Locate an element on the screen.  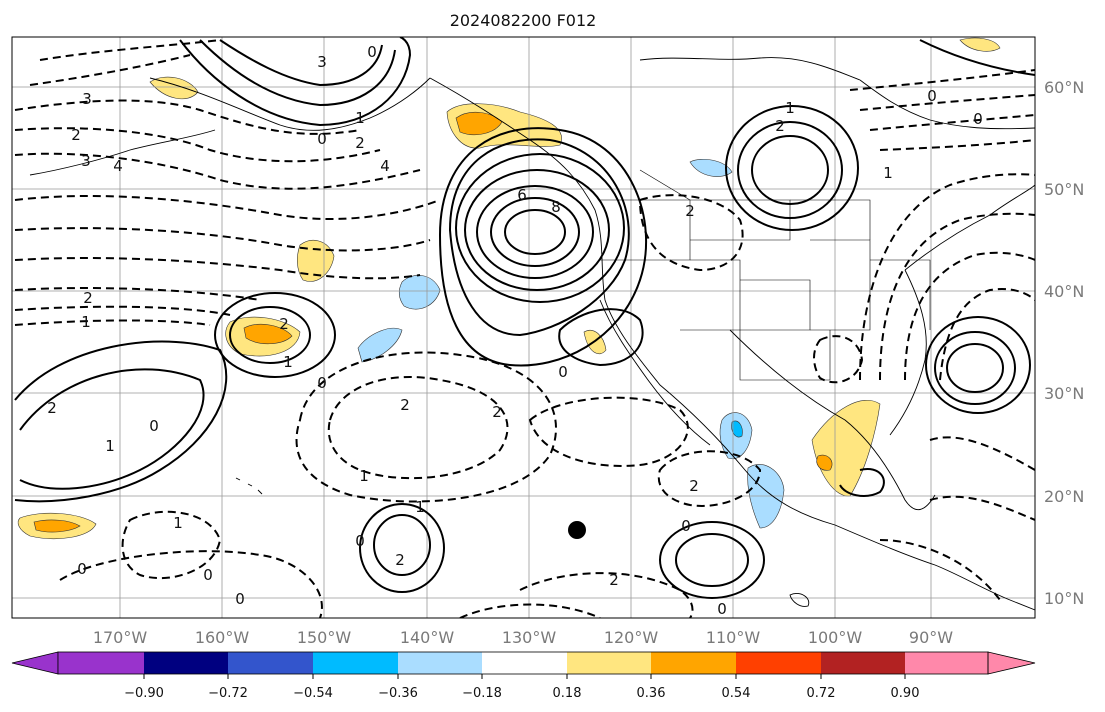
lat-label: 50°N is located at coordinates (1064, 189).